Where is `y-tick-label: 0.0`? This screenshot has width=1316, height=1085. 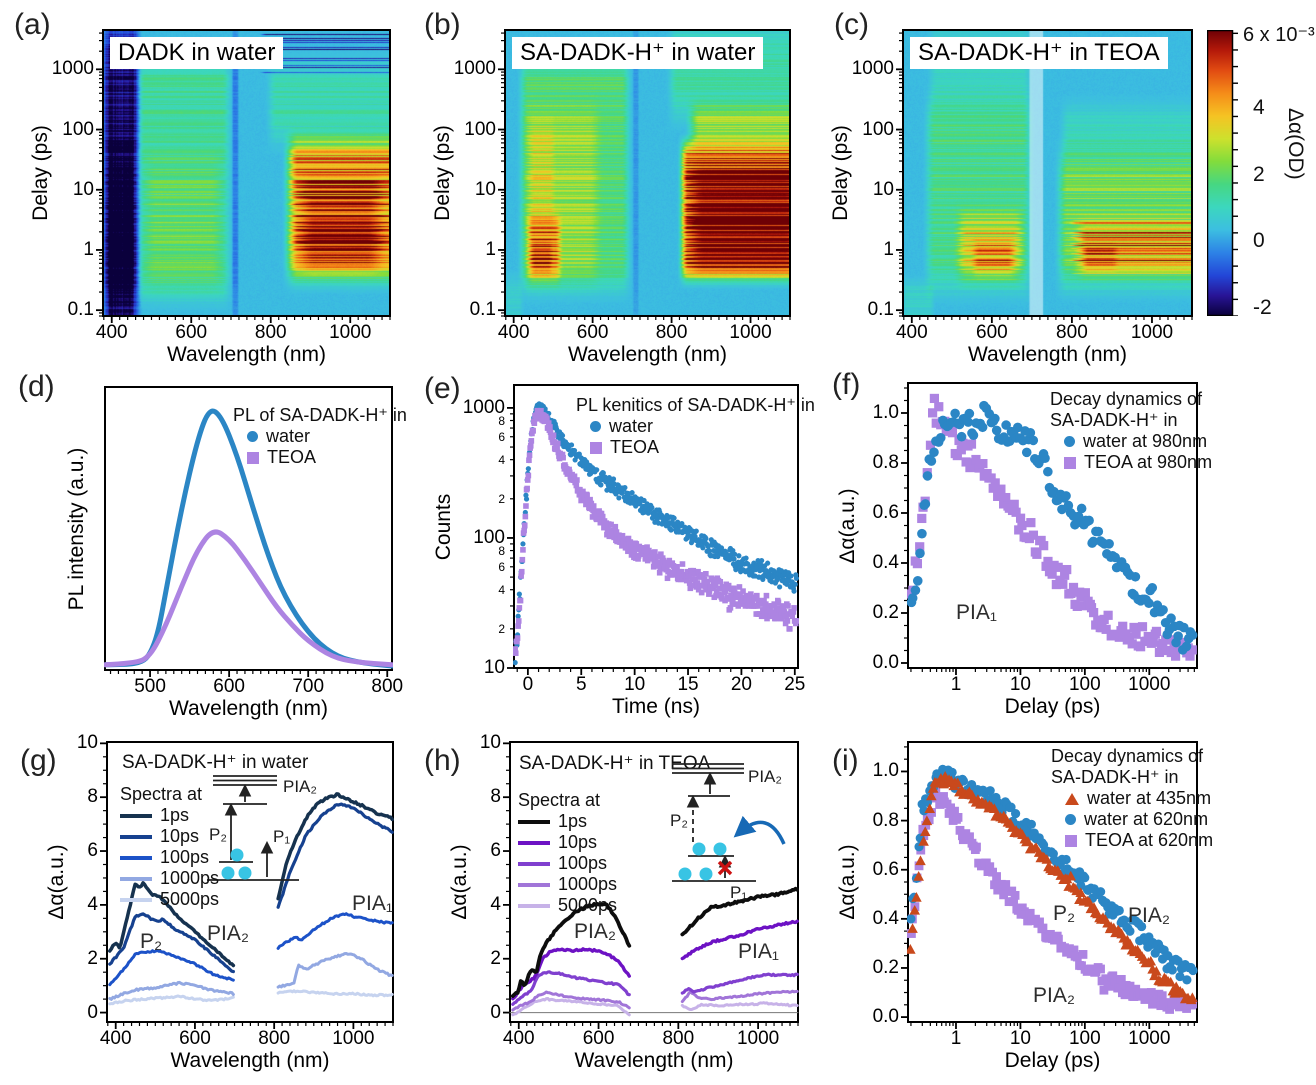
y-tick-label: 0.0 is located at coordinates (885, 1017).